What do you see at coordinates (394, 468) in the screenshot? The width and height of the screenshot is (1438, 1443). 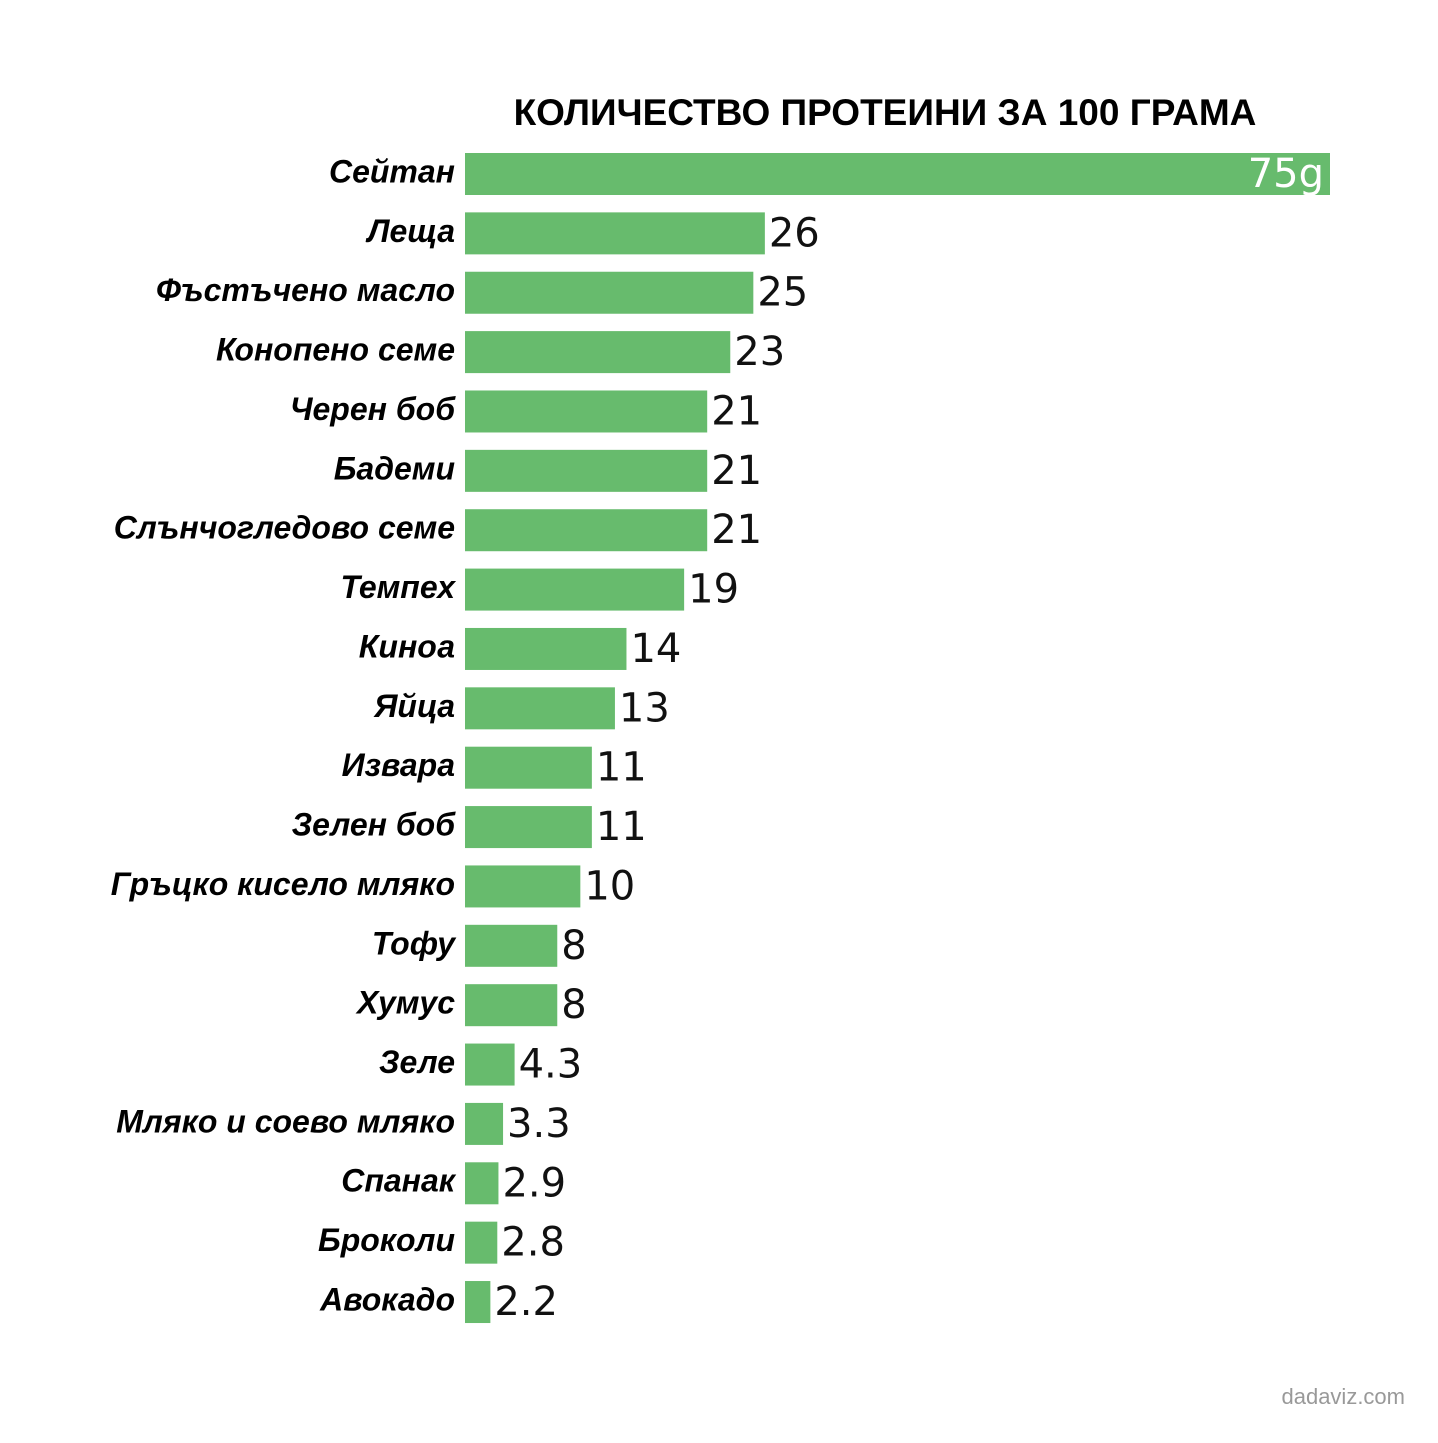 I see `category-label: Бадеми` at bounding box center [394, 468].